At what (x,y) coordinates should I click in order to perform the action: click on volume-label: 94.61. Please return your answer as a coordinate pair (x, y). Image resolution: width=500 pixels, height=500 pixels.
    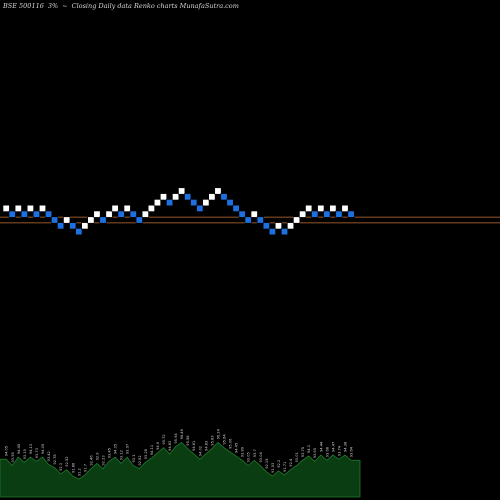
    Looking at the image, I should click on (194, 446).